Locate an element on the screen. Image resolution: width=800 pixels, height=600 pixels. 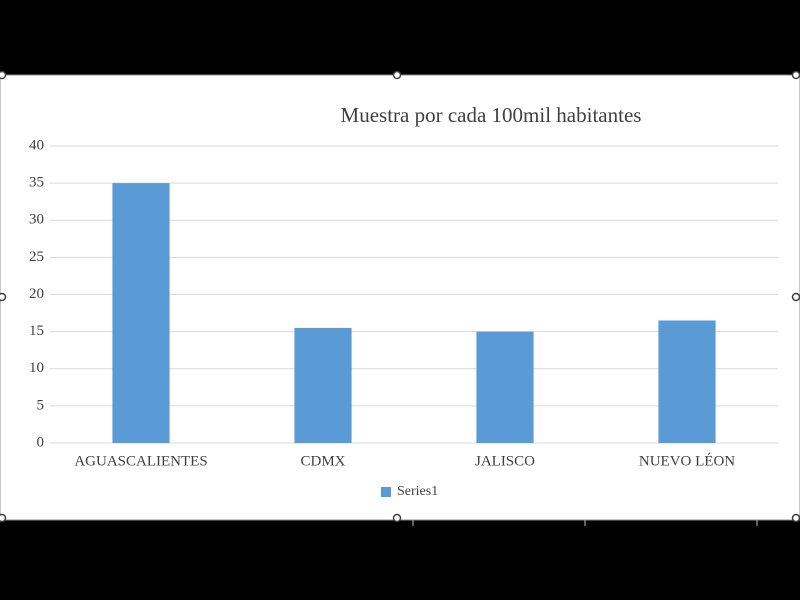
y-tick-label: 10 is located at coordinates (36, 368).